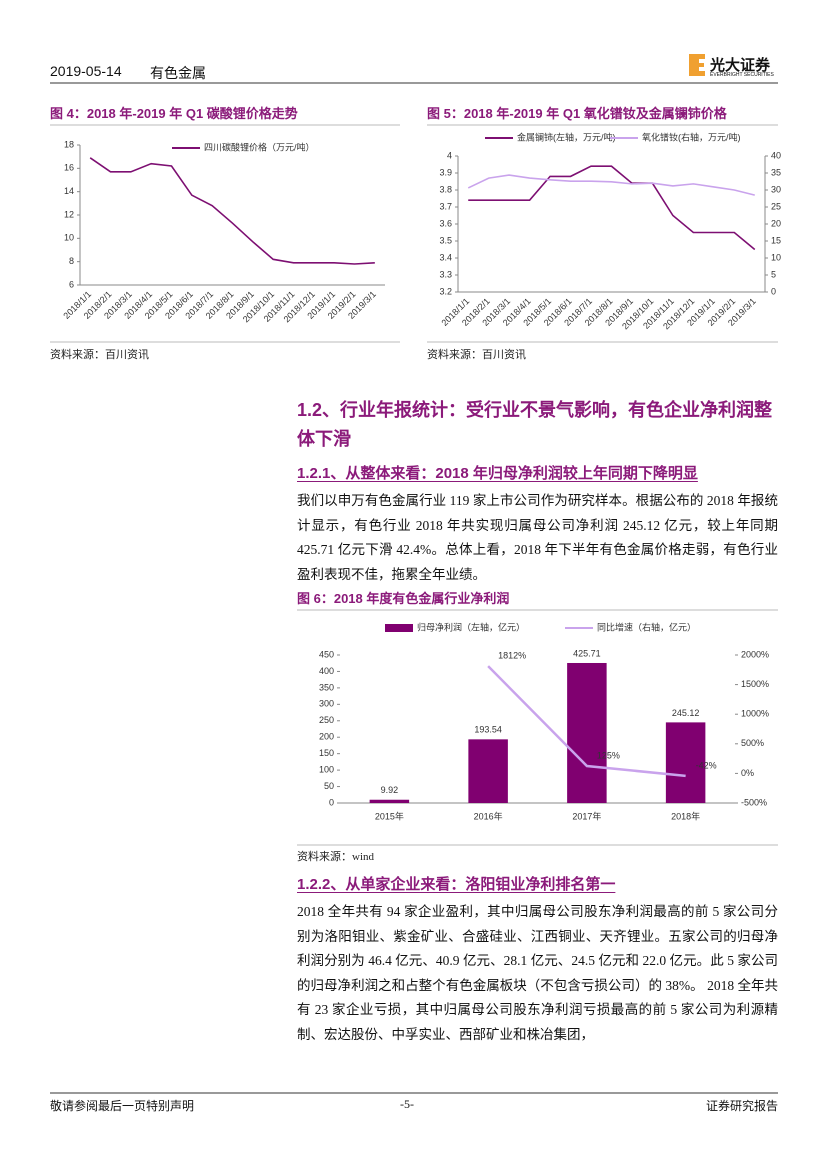 This screenshot has width=827, height=1169. What do you see at coordinates (445, 240) in the screenshot?
I see `y-tick-label: 3.5` at bounding box center [445, 240].